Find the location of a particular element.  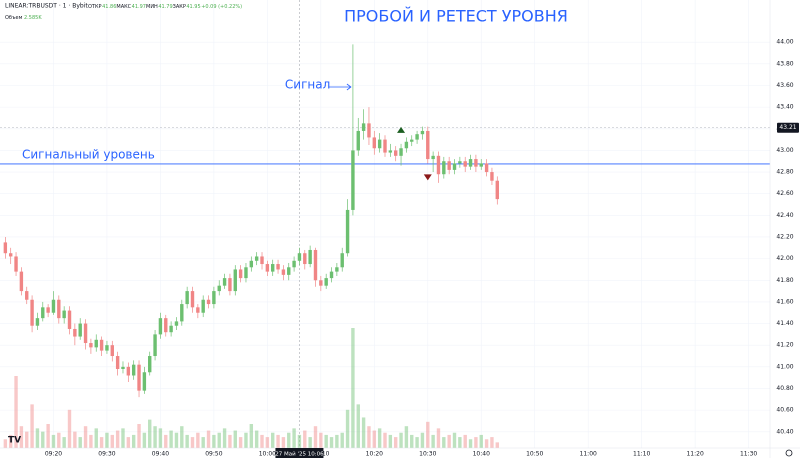

last-price-badge is located at coordinates (788, 127).